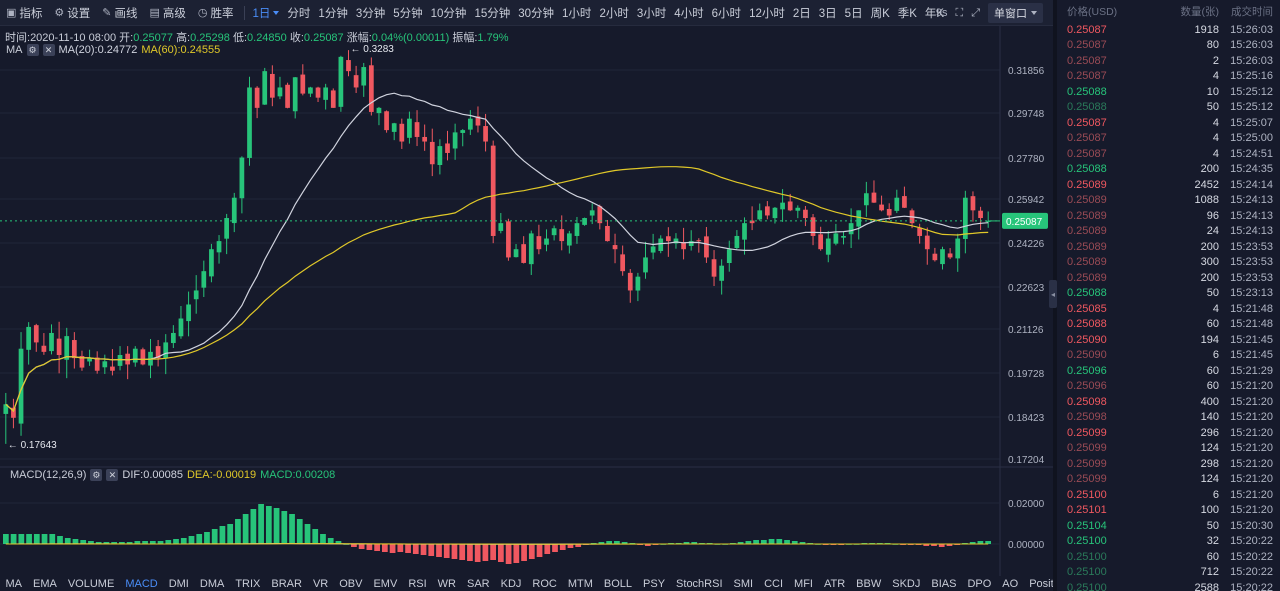 The width and height of the screenshot is (1280, 591). I want to click on indicator-tab-brar: BRAR, so click(286, 583).